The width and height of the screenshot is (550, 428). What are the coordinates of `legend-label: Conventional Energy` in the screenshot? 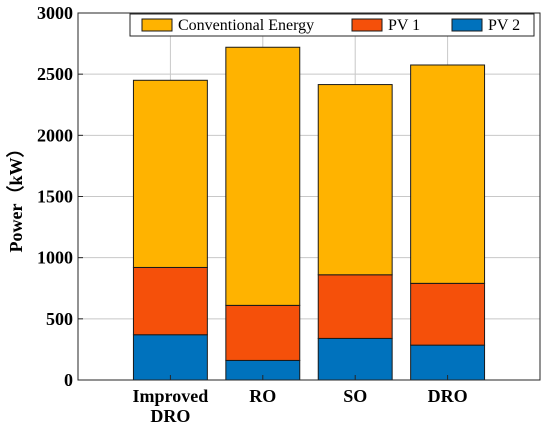 It's located at (246, 25).